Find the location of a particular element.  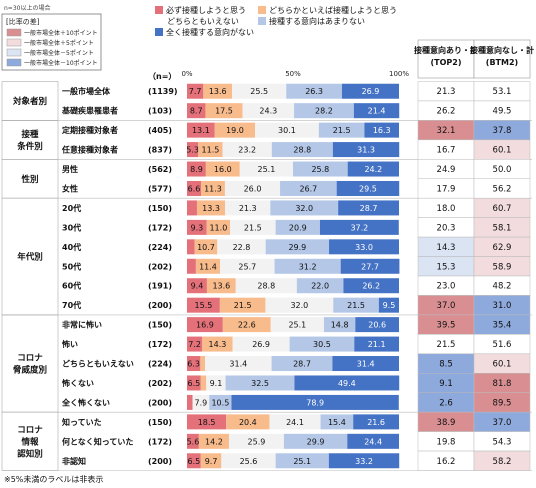

bar-value-label: 10.7 is located at coordinates (206, 247).